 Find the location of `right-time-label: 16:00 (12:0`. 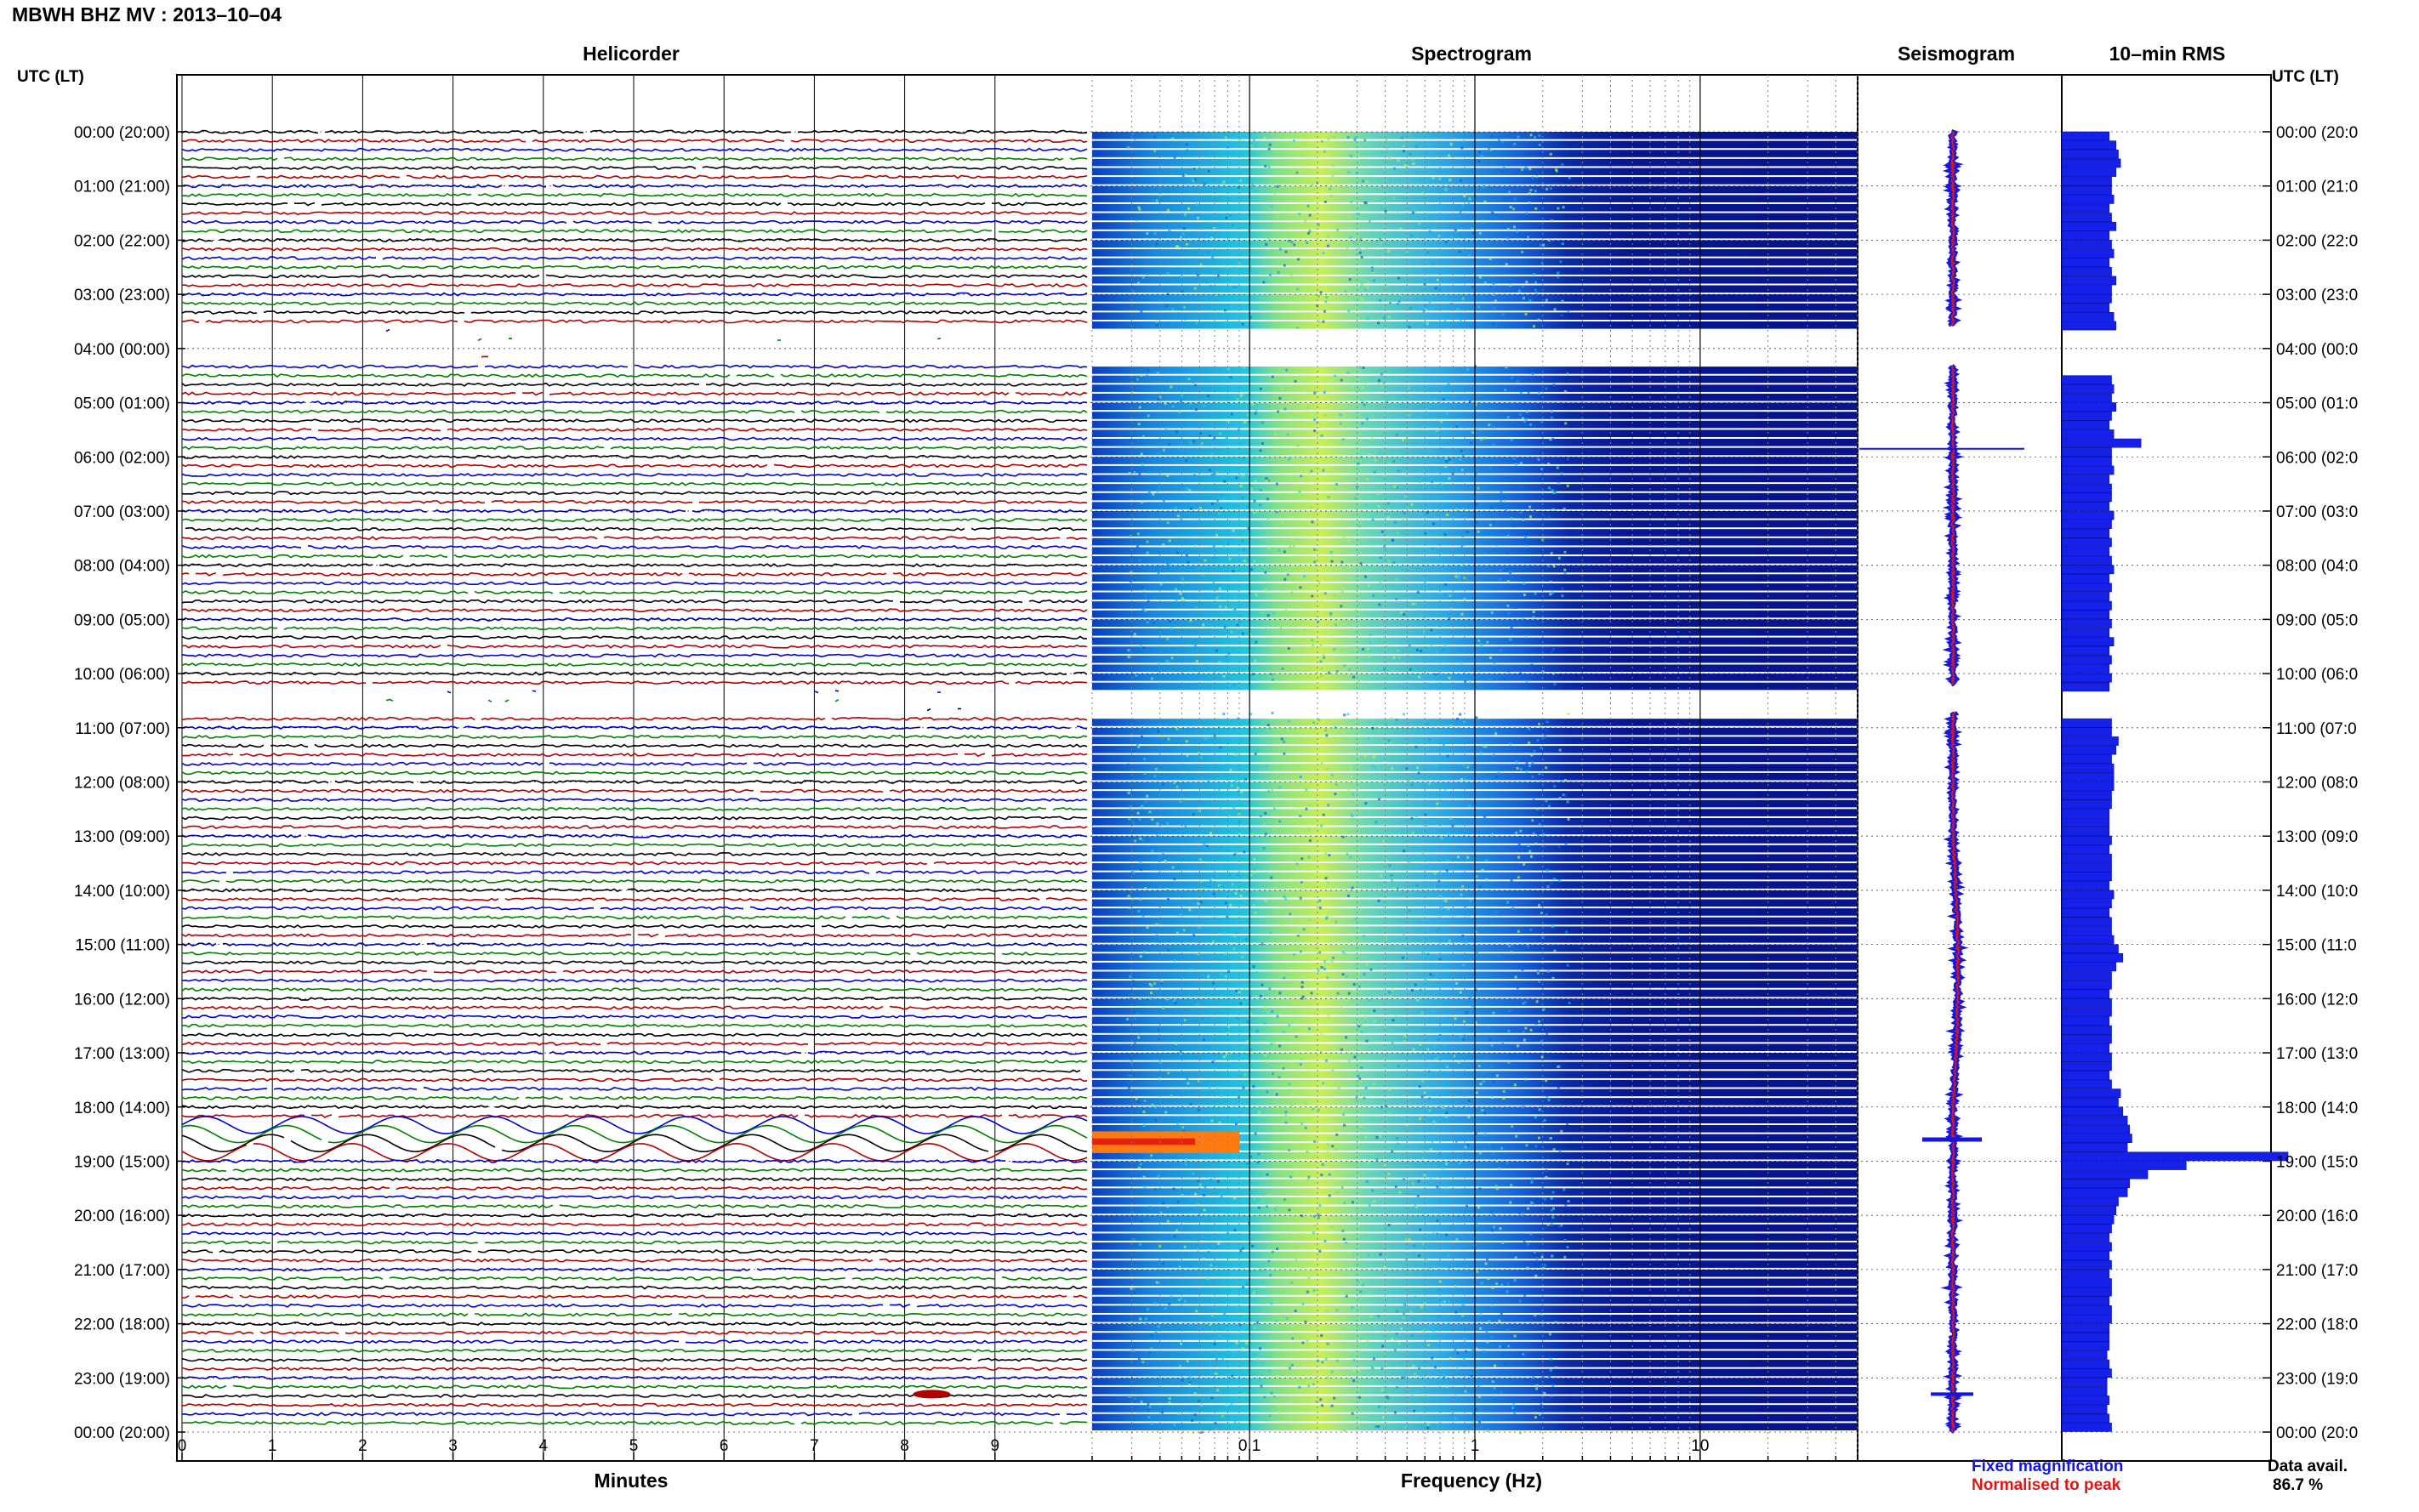

right-time-label: 16:00 (12:0 is located at coordinates (2317, 1000).